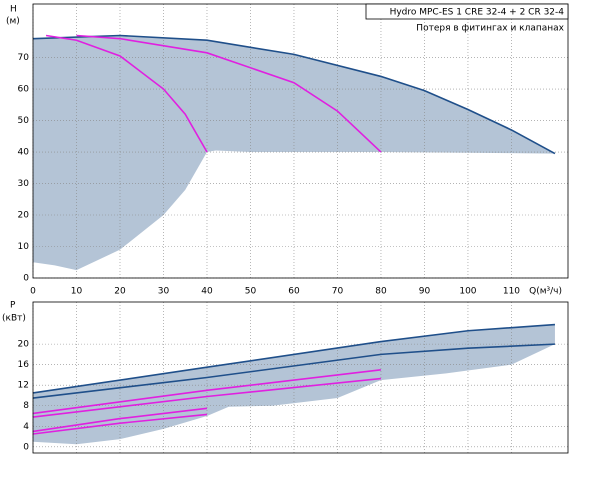 This screenshot has height=486, width=600. I want to click on y-tick-label: 60, so click(24, 90).